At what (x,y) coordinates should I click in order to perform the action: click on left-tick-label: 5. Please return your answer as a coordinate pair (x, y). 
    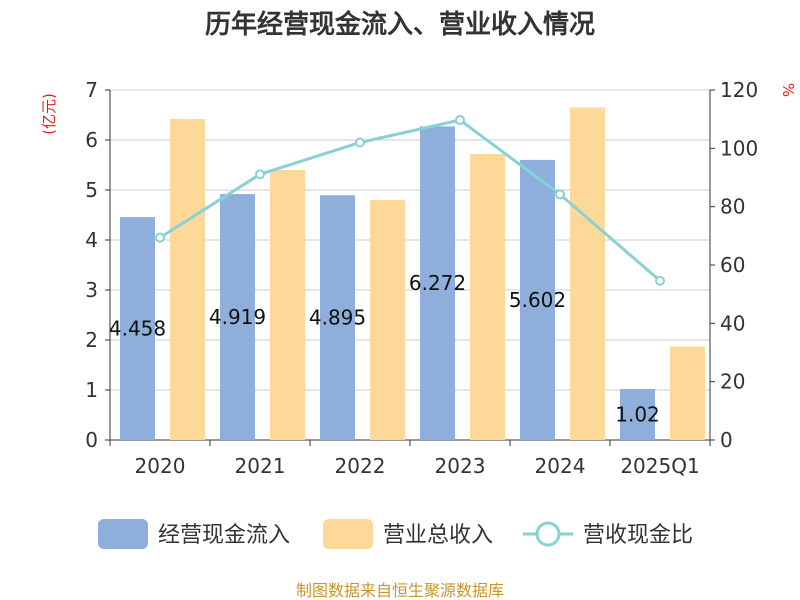
    Looking at the image, I should click on (91, 190).